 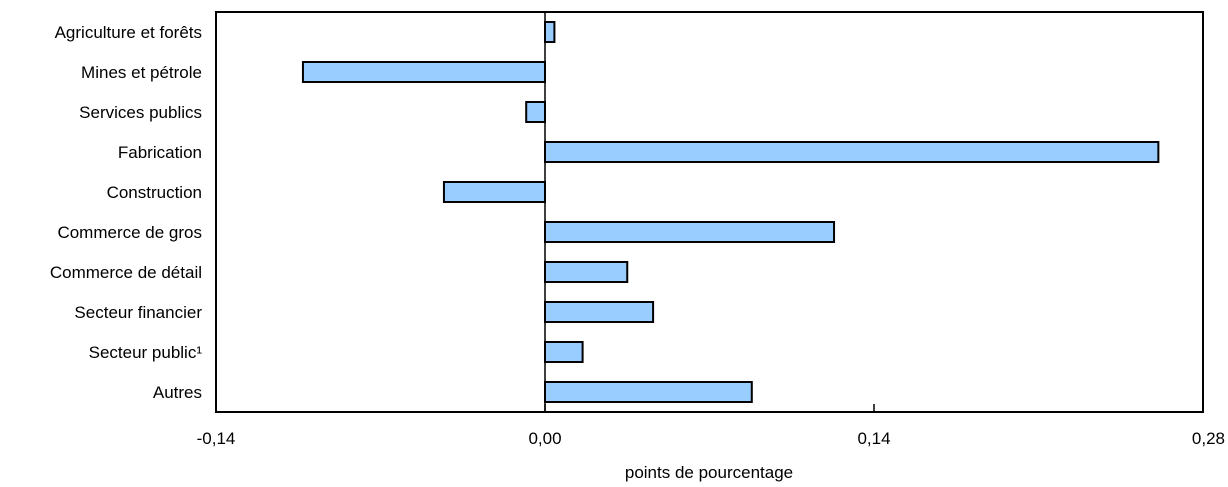 I want to click on category-label-0: Agriculture et forêts, so click(x=128, y=32).